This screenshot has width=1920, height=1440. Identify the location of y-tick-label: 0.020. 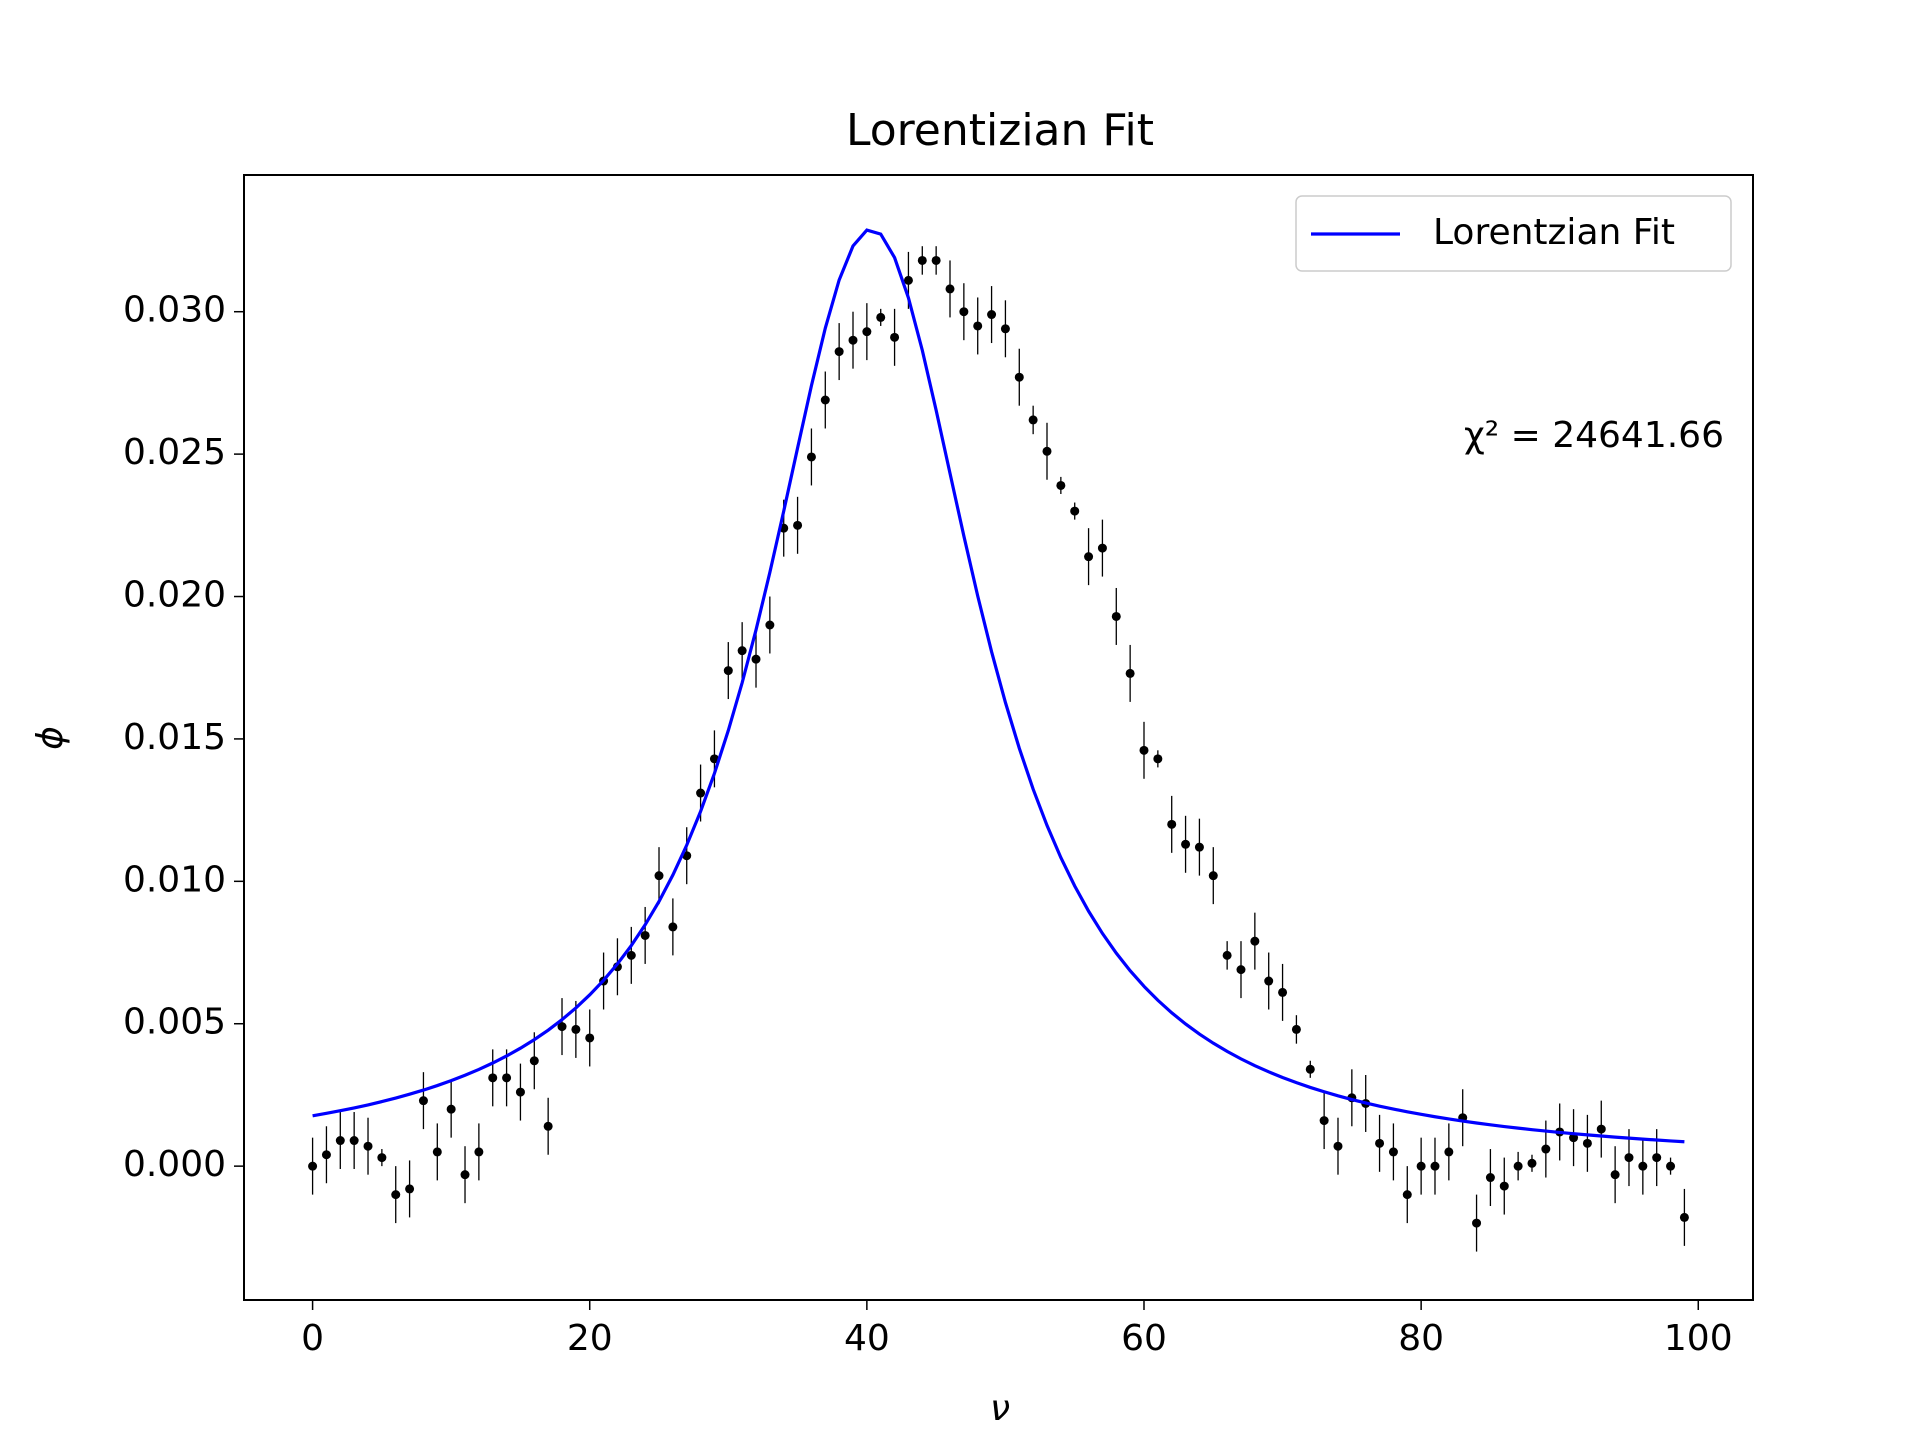
(174, 595).